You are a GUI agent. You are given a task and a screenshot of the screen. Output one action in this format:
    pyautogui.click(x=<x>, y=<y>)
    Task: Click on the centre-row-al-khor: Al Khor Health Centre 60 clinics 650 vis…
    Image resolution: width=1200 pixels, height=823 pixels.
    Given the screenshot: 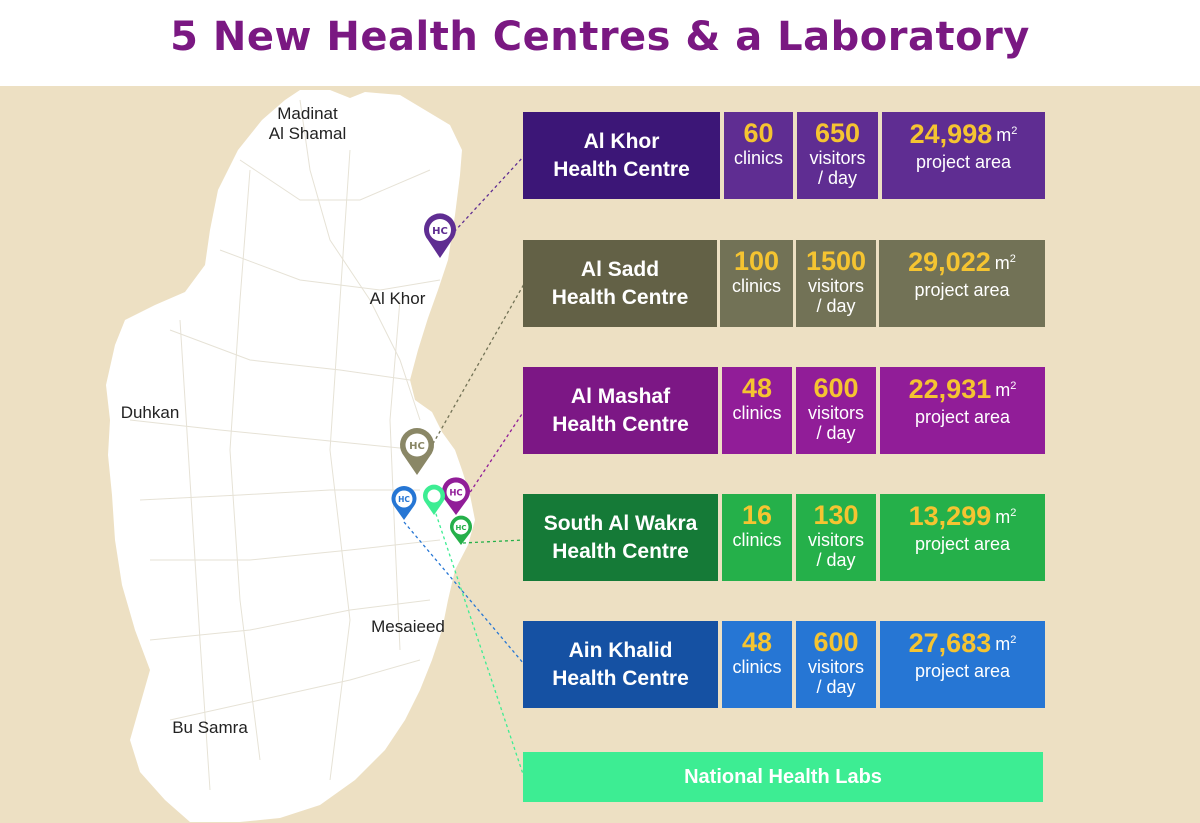 What is the action you would take?
    pyautogui.click(x=784, y=155)
    